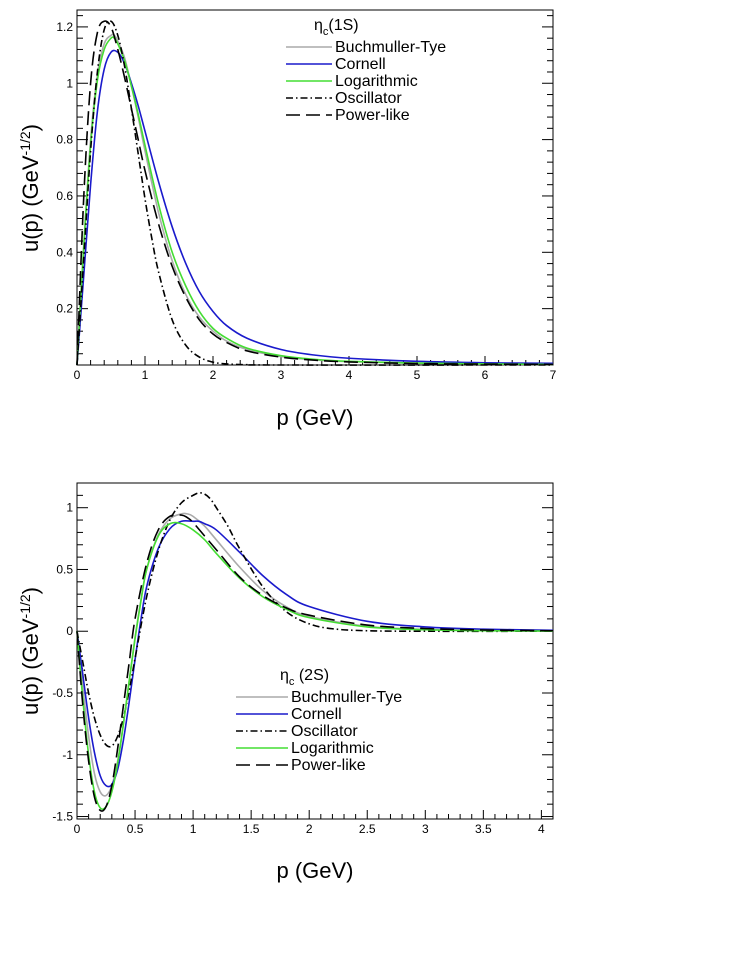  Describe the element at coordinates (304, 677) in the screenshot. I see `legend-header: ηc (2S)` at that location.